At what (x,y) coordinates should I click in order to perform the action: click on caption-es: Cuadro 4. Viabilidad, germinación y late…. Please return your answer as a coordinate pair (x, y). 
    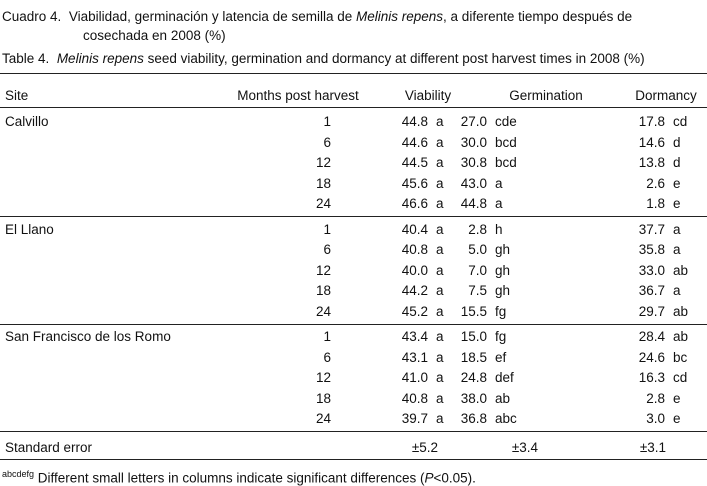
    Looking at the image, I should click on (317, 17).